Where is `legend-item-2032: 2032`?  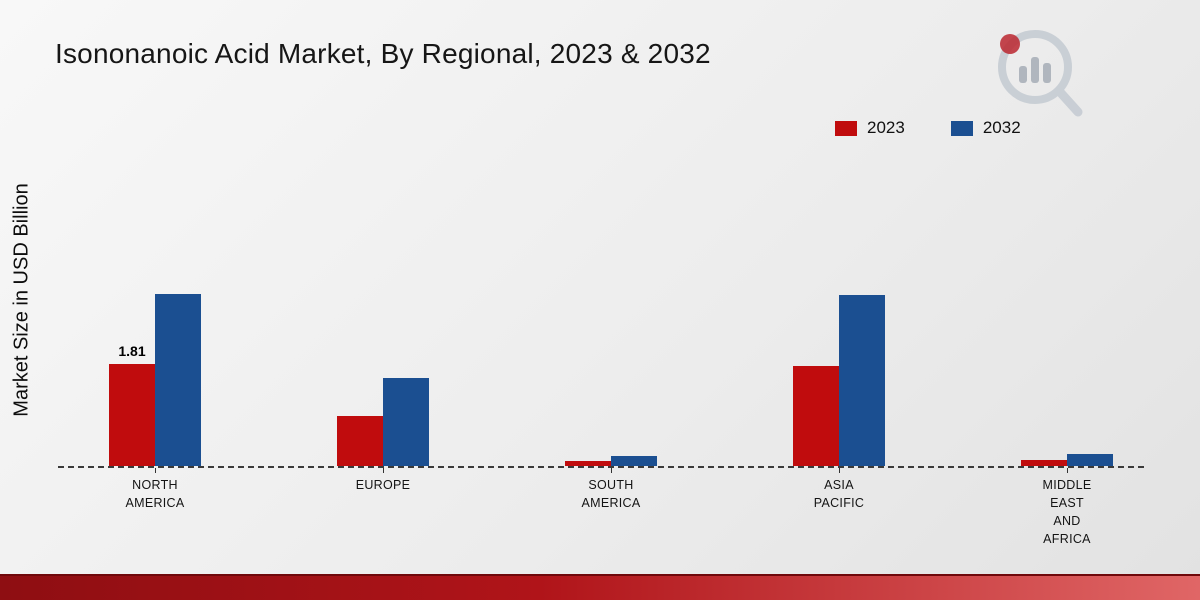 legend-item-2032: 2032 is located at coordinates (985, 128).